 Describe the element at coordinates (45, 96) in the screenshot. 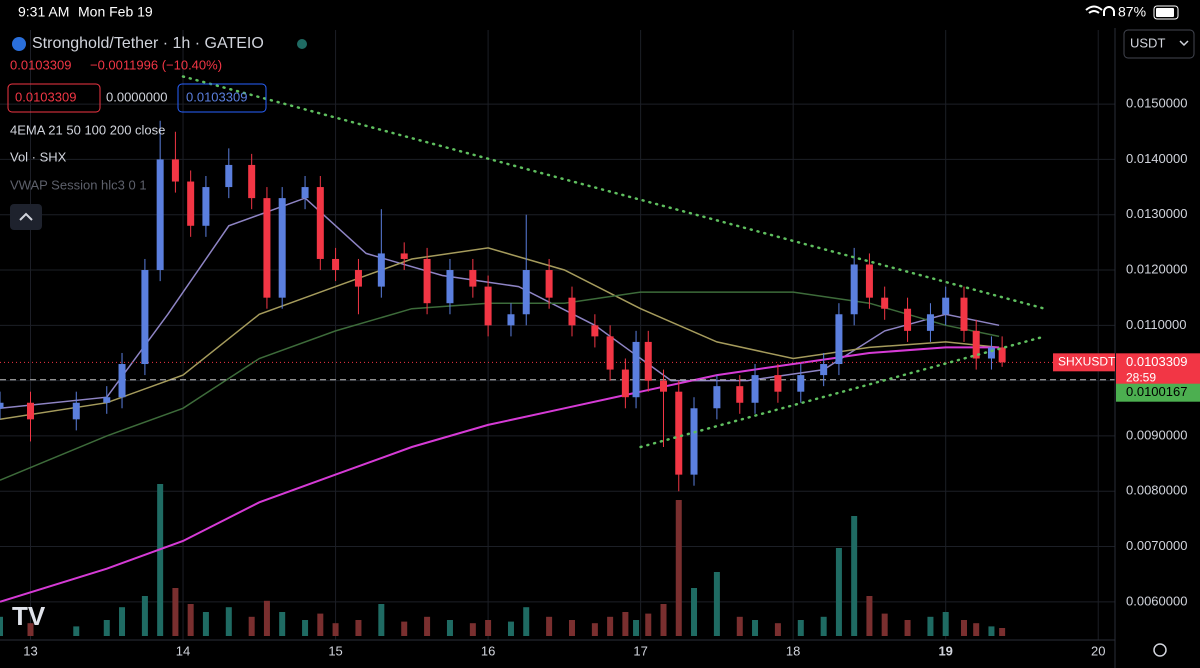

I see `sell-price: 0.0103309` at that location.